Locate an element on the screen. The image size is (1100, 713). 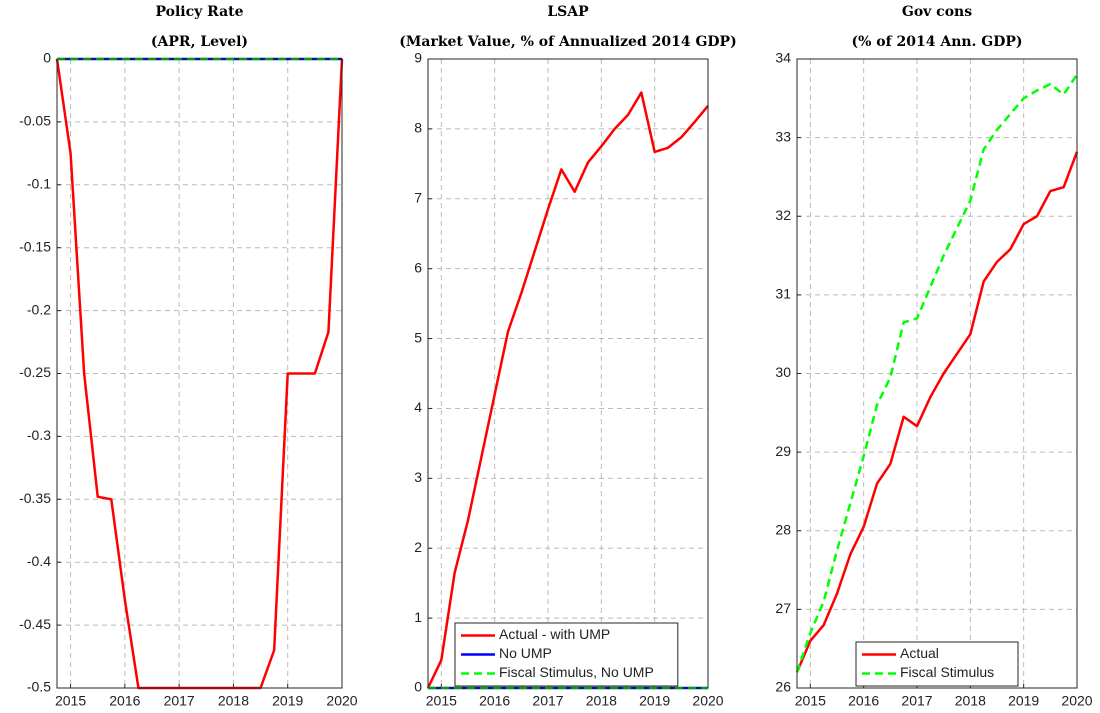
y-tick-label: 34 is located at coordinates (783, 58).